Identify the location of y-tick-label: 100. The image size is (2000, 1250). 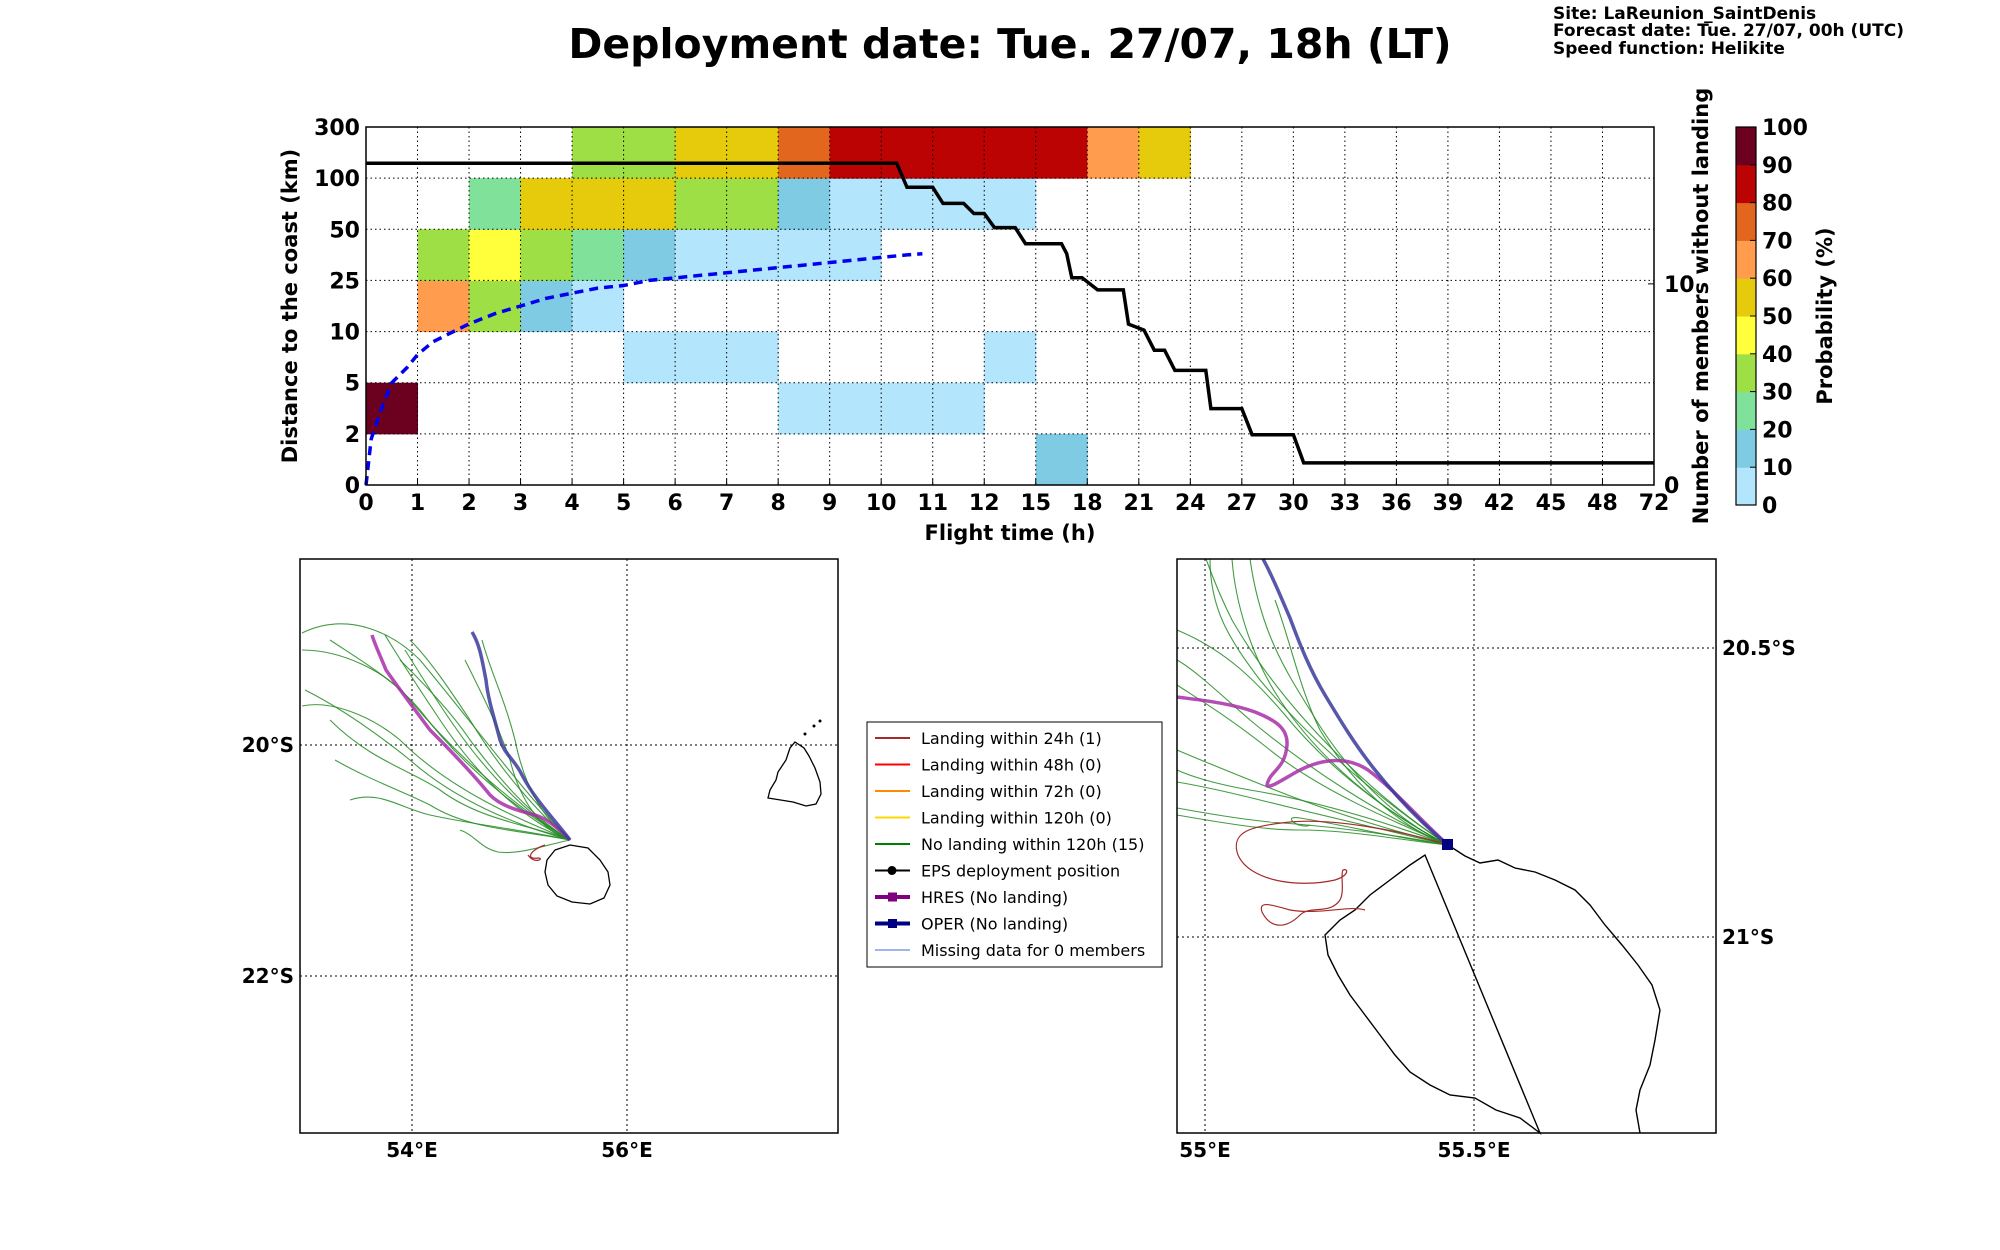
(337, 179).